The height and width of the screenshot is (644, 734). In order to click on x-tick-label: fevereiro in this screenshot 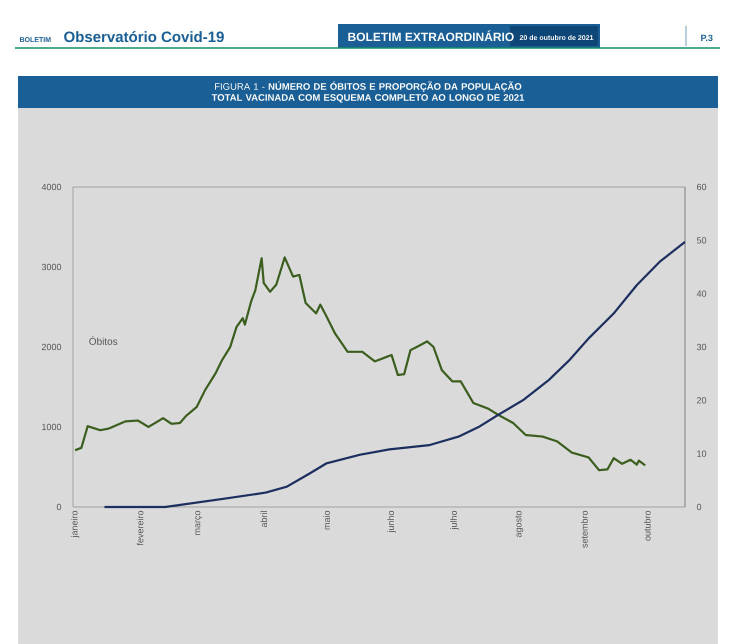, I will do `click(140, 528)`.